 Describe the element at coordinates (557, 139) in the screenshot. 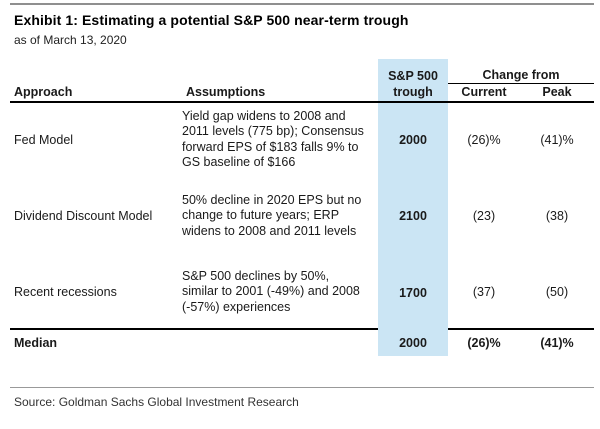

I see `peak-change-cell: (41)%` at that location.